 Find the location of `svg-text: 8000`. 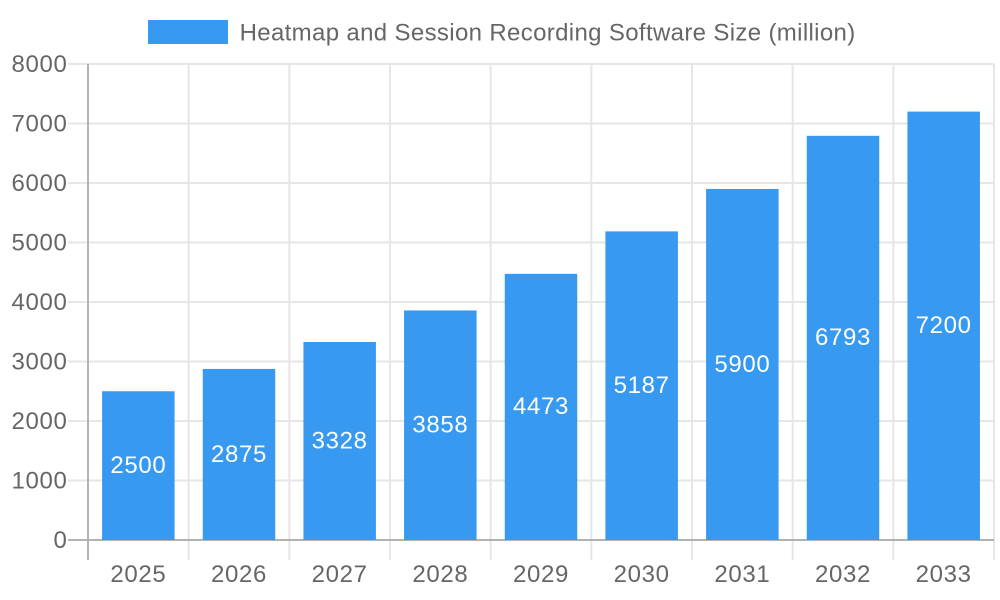

svg-text: 8000 is located at coordinates (40, 64).